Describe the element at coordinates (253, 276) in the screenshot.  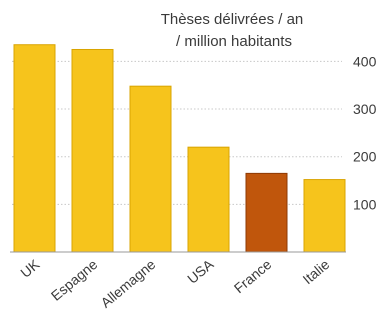
I see `category-label-france: France` at that location.